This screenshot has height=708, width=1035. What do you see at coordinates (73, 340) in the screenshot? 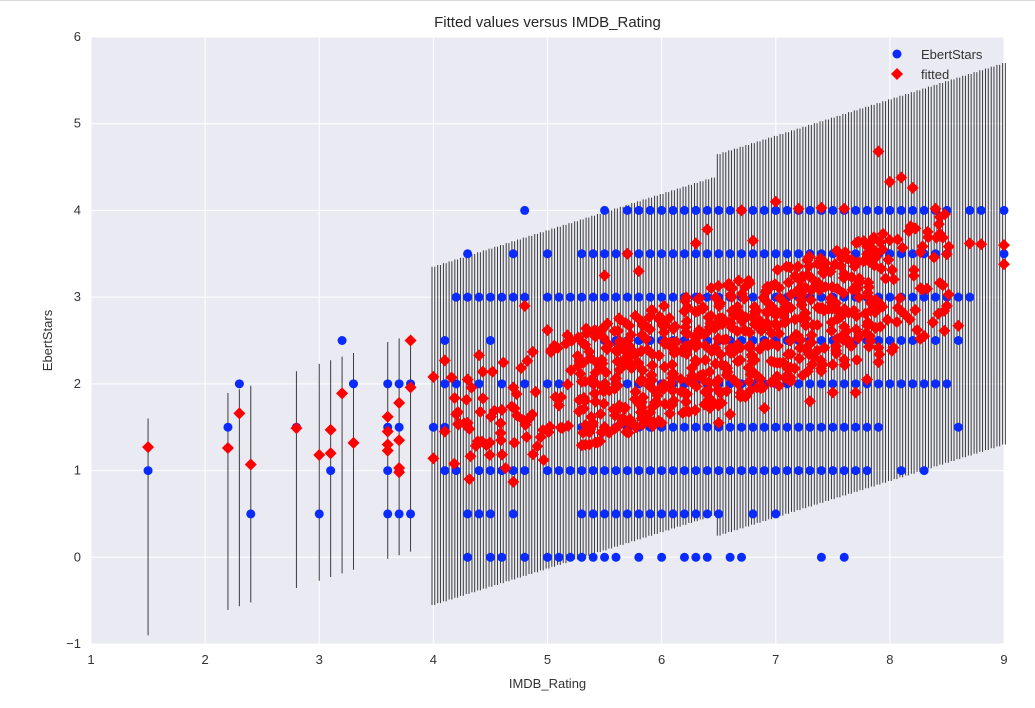
I see `y-axis-ticks: −1 0 1 2 3 4 5 6` at bounding box center [73, 340].